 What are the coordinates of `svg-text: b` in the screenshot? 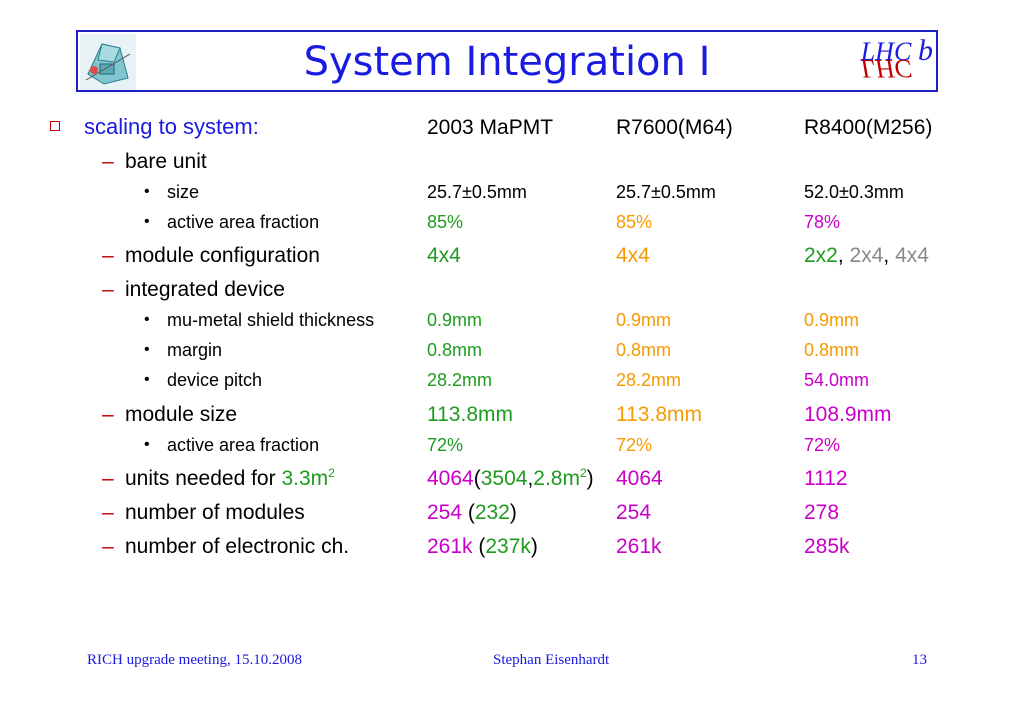 It's located at (925, 50).